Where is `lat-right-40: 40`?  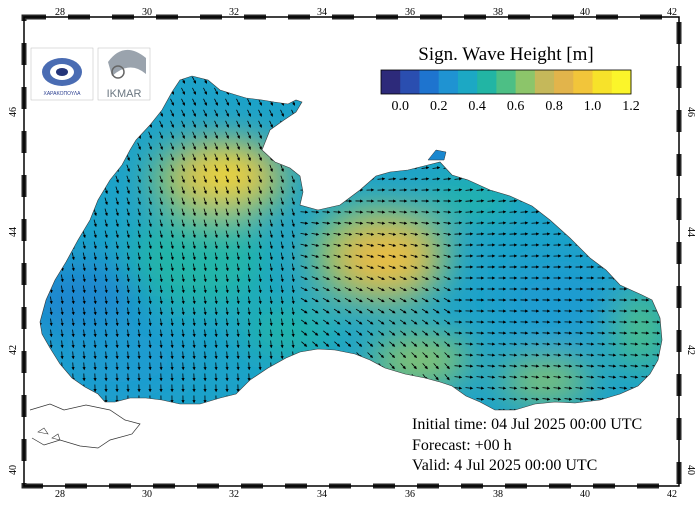
lat-right-40: 40 is located at coordinates (690, 470).